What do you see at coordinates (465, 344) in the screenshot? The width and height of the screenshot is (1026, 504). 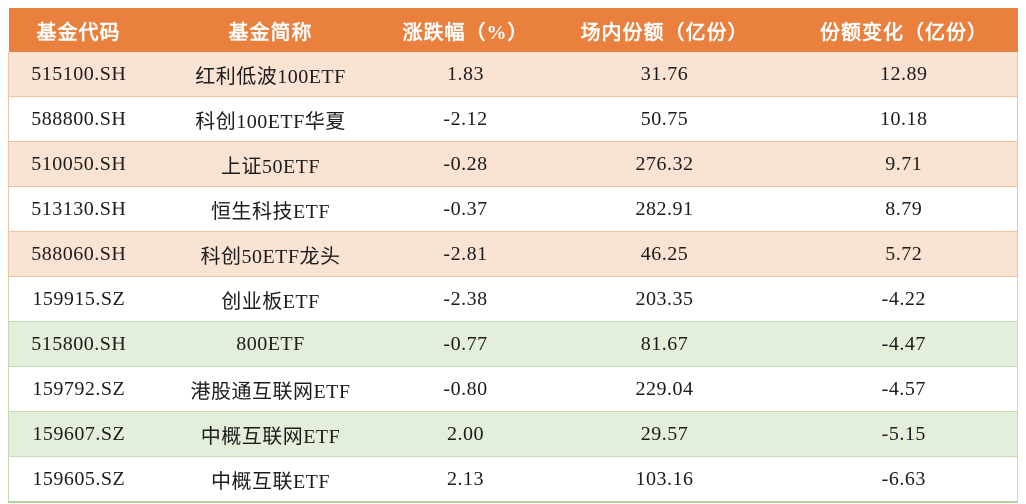 I see `change-pct-cell: -0.77` at bounding box center [465, 344].